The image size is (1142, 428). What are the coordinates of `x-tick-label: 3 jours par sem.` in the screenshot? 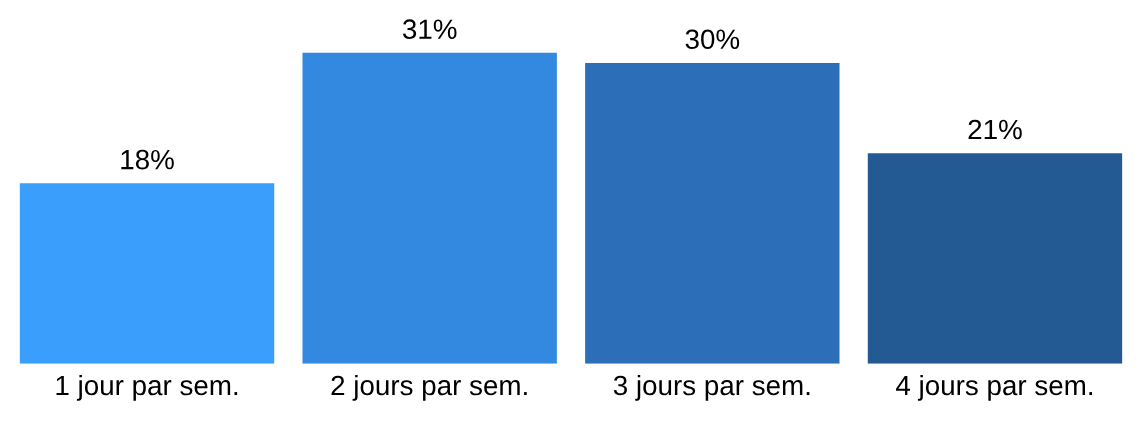 It's located at (711, 387).